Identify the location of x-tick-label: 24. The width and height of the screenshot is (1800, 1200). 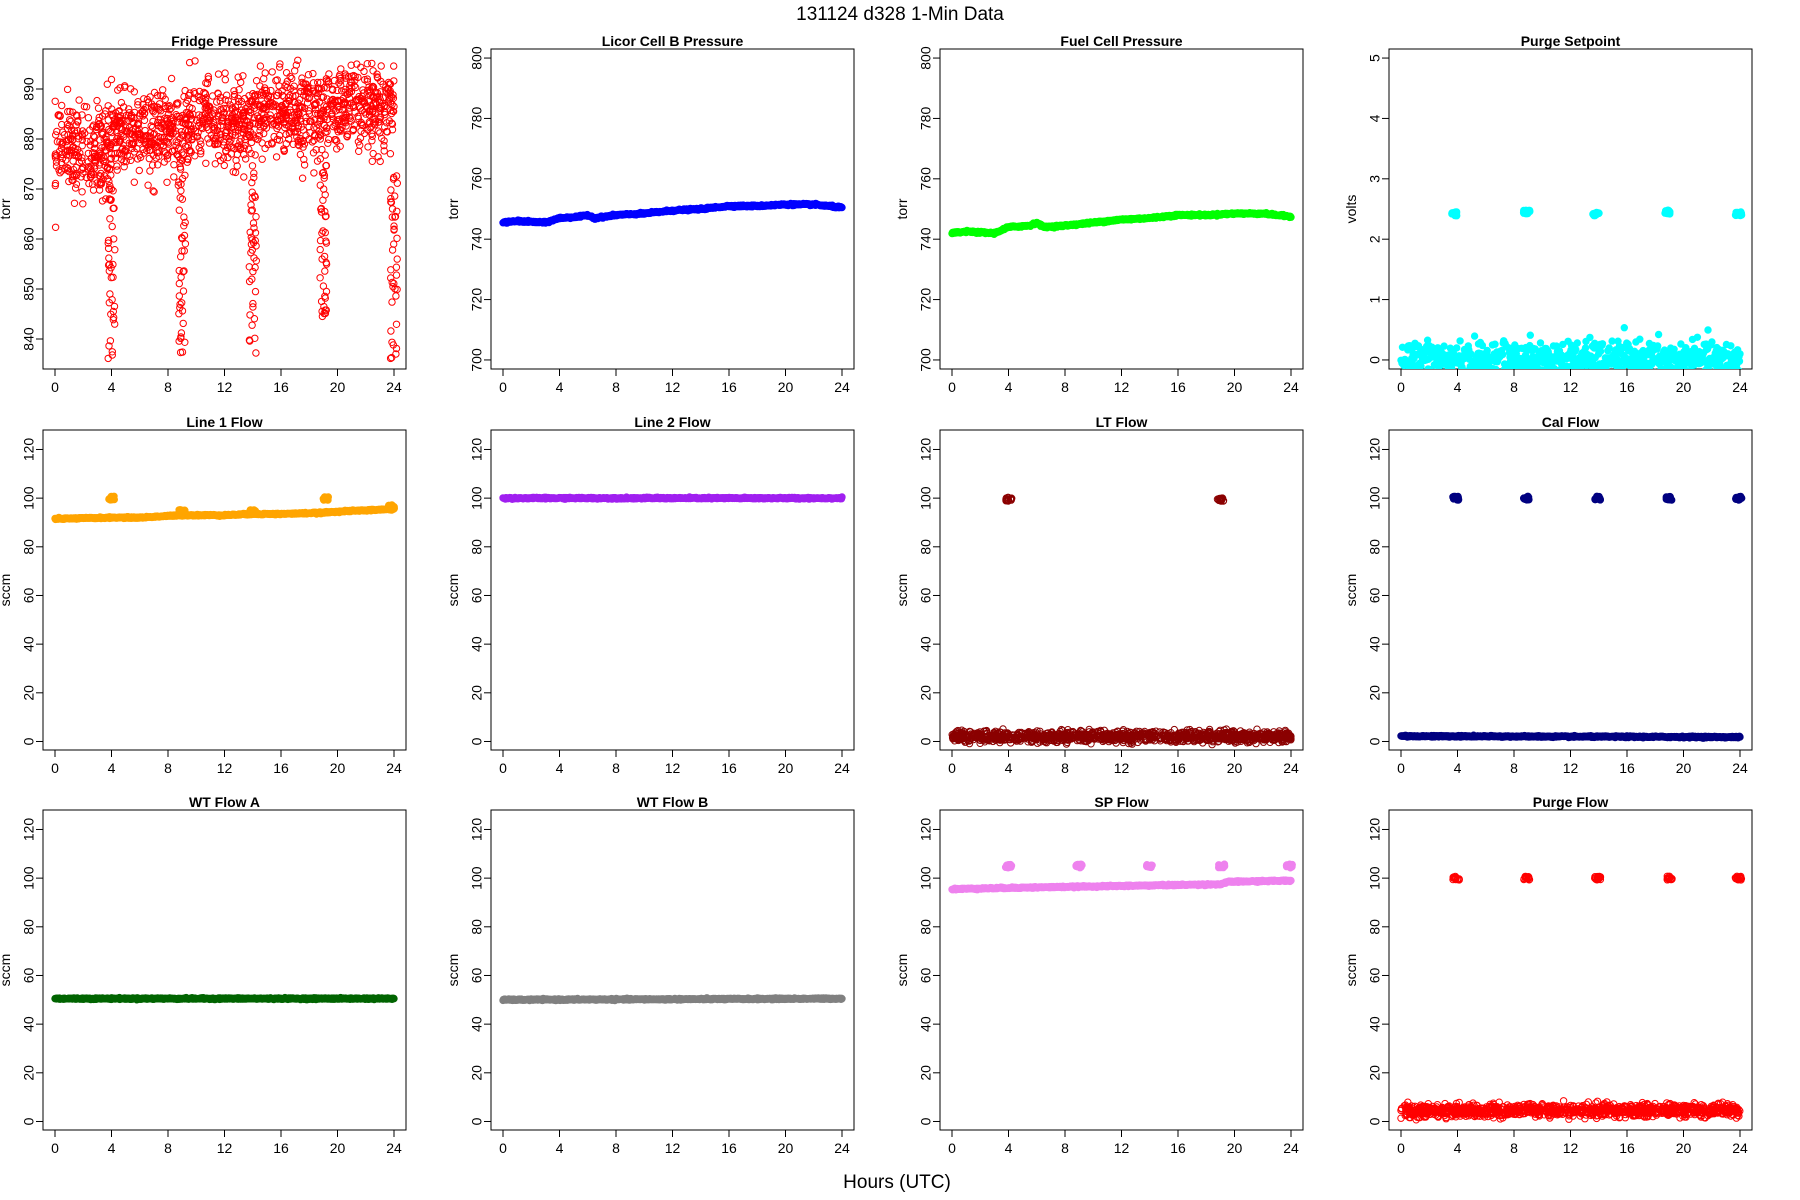
(394, 768).